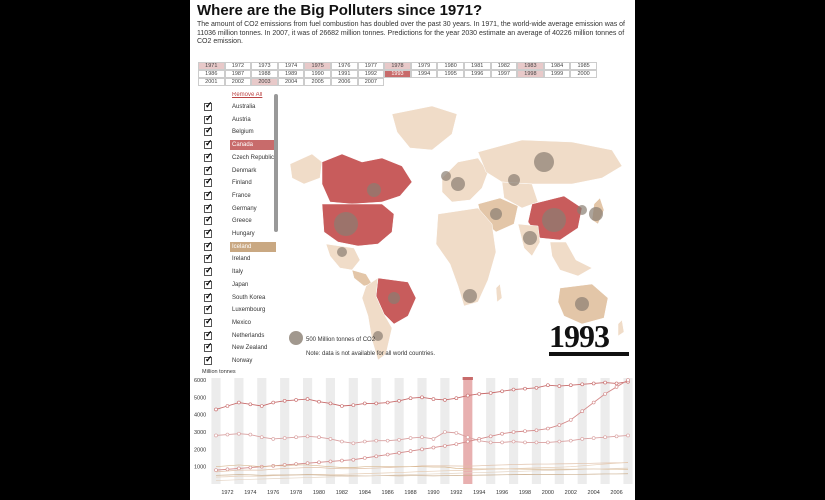 The image size is (825, 500). What do you see at coordinates (504, 66) in the screenshot?
I see `year-cell-1982: 1982` at bounding box center [504, 66].